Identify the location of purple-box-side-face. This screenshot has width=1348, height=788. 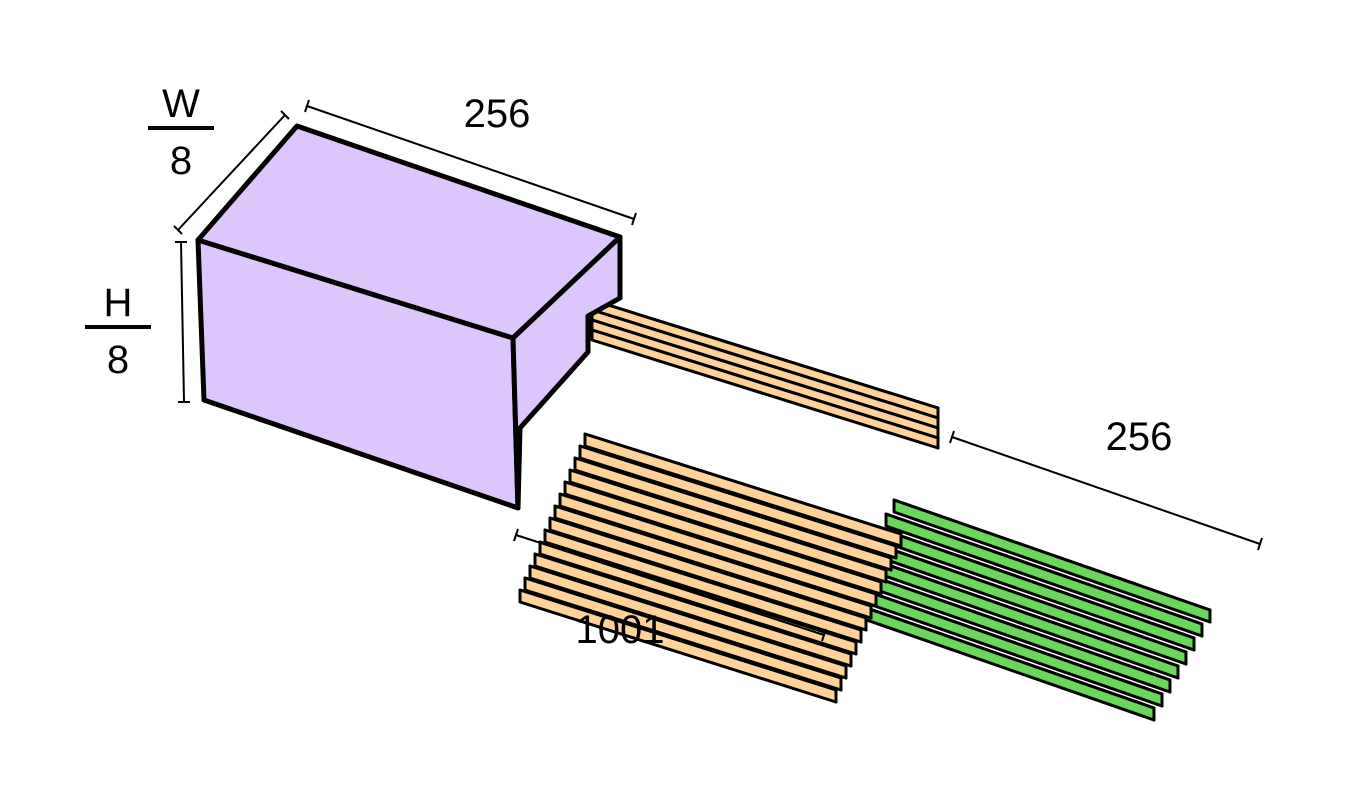
(566, 372).